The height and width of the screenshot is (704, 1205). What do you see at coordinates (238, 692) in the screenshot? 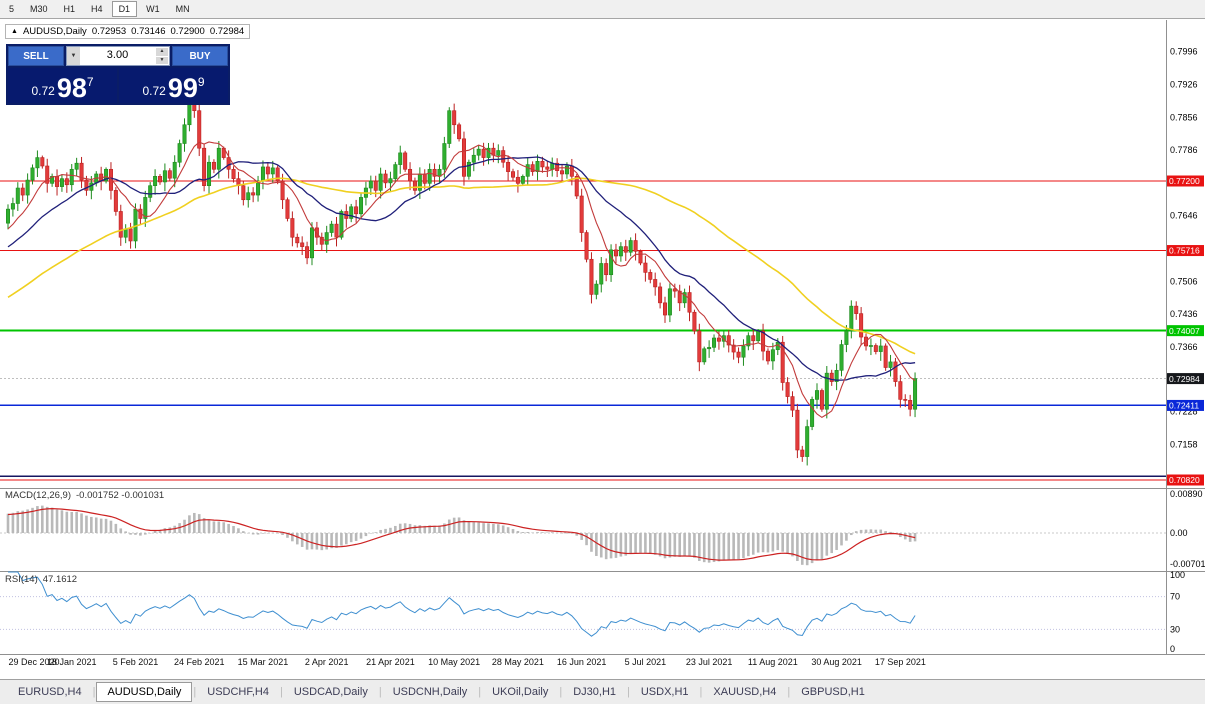
I see `chart-tab-USDCHF-H4: USDCHF,H4` at bounding box center [238, 692].